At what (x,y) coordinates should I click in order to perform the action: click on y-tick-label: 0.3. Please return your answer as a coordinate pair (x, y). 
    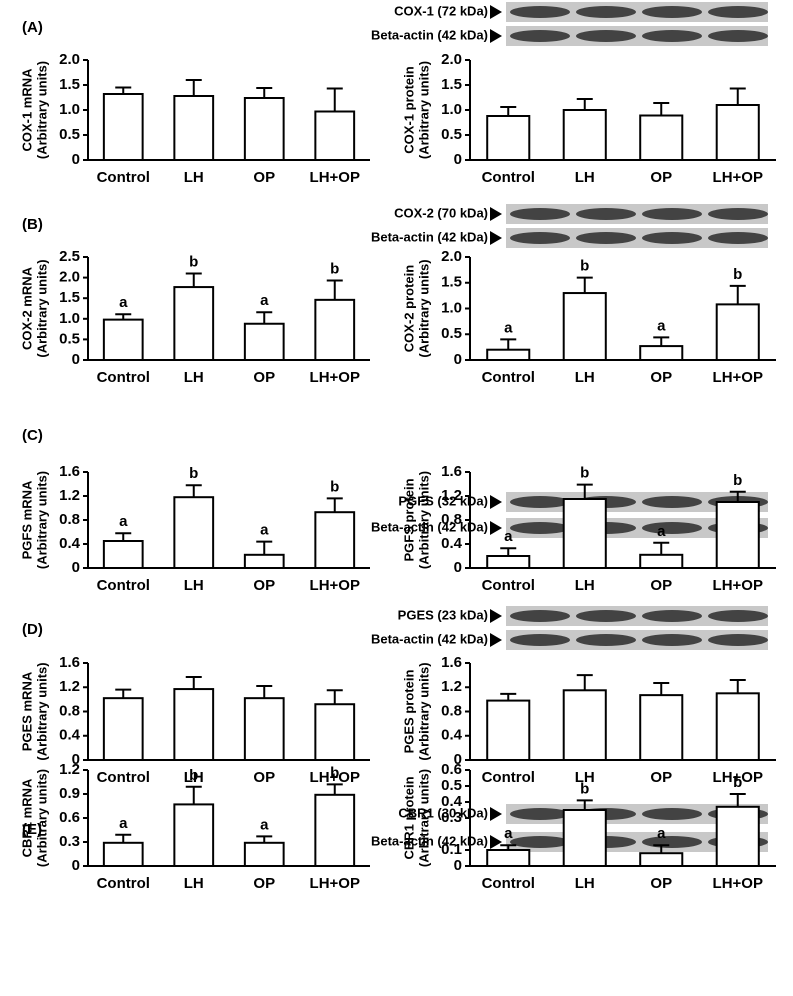
    Looking at the image, I should click on (69, 841).